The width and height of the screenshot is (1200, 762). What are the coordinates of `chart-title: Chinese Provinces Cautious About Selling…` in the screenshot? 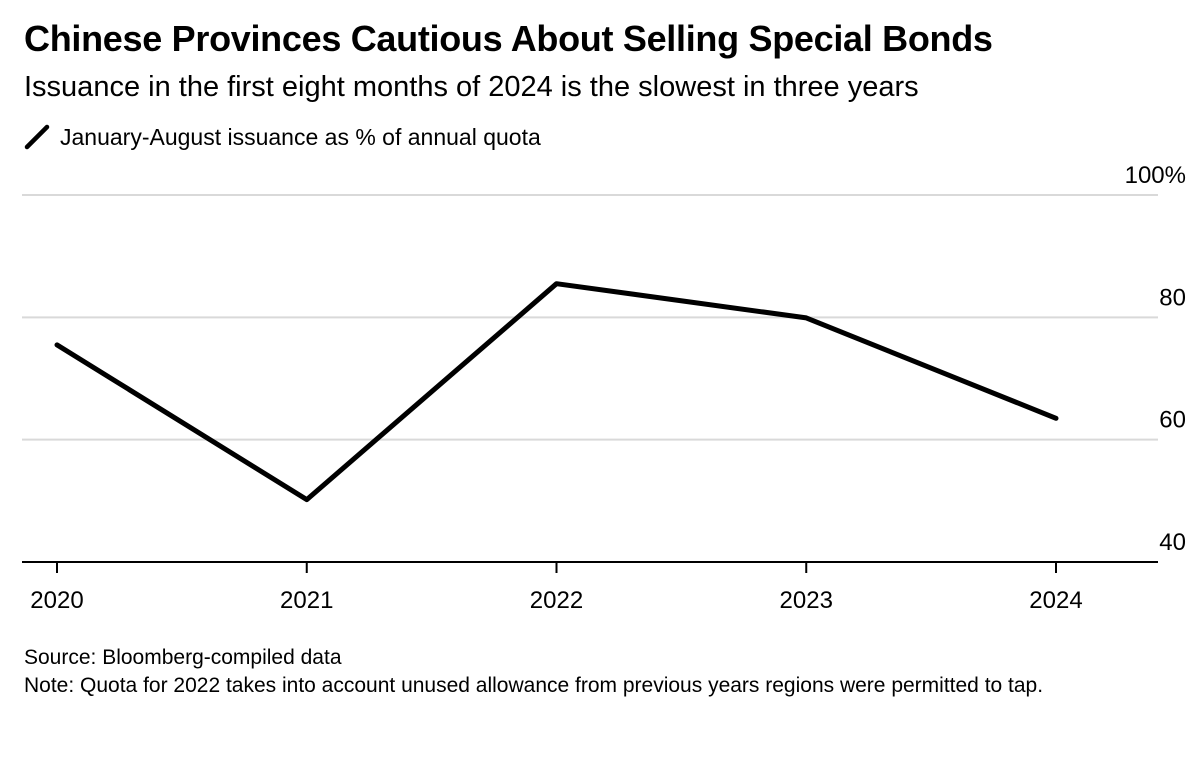 It's located at (508, 38).